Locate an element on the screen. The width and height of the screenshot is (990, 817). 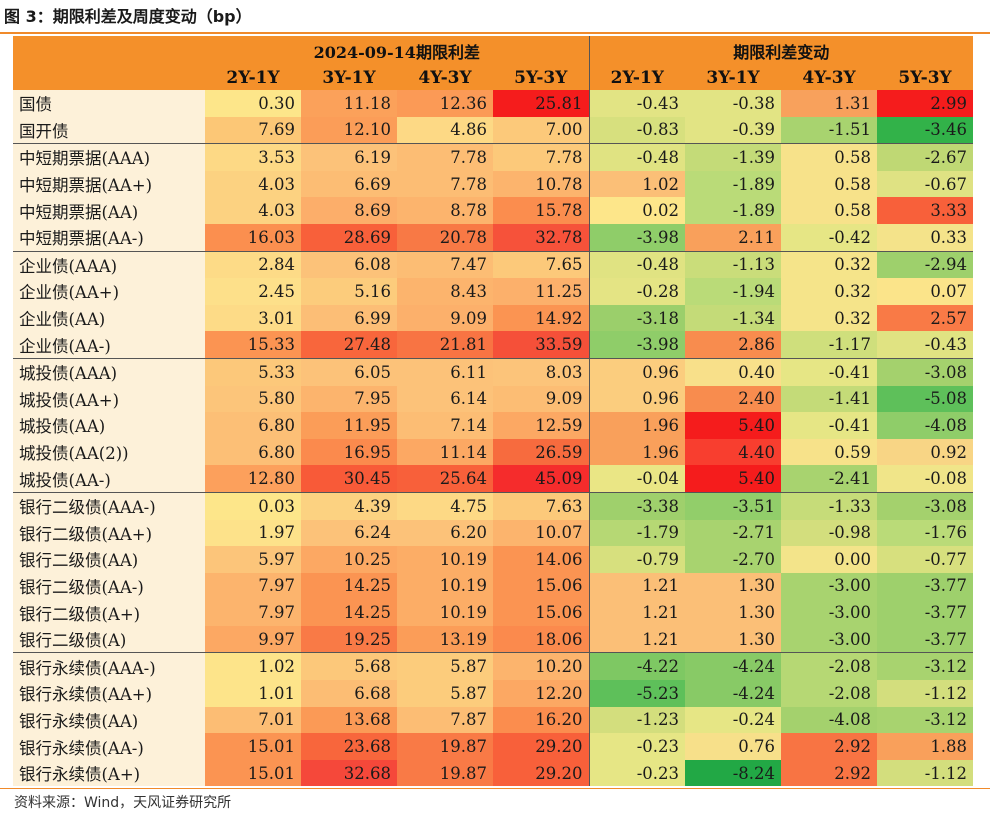
spread-cell: 13.19 is located at coordinates (445, 639).